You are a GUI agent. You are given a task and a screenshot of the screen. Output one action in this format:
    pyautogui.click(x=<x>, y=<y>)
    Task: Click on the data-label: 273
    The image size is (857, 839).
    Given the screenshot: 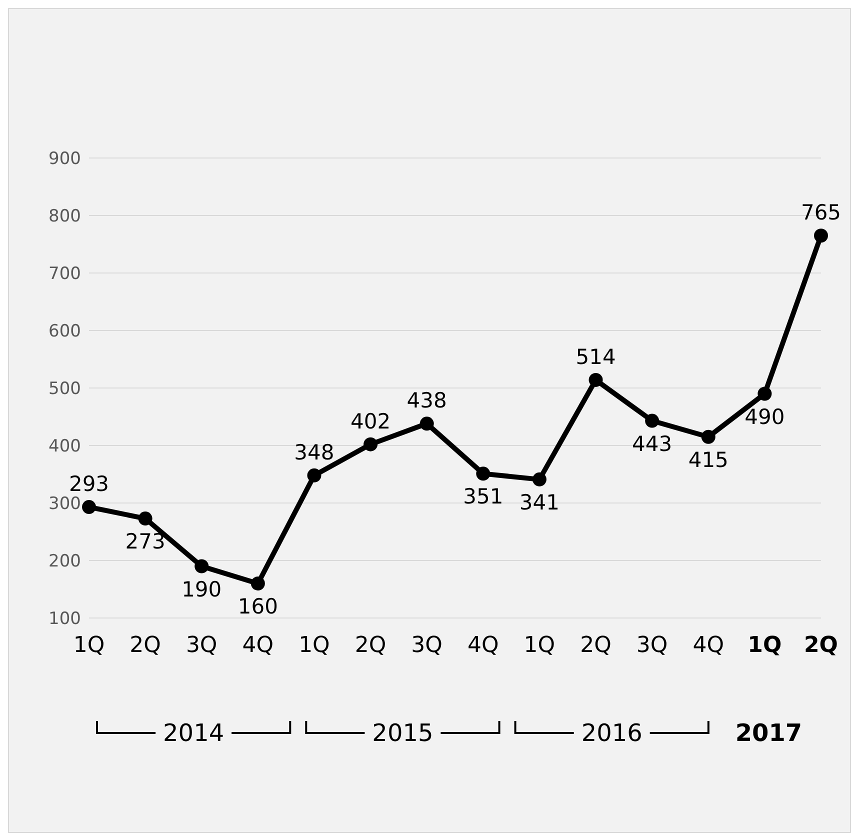 What is the action you would take?
    pyautogui.click(x=145, y=542)
    